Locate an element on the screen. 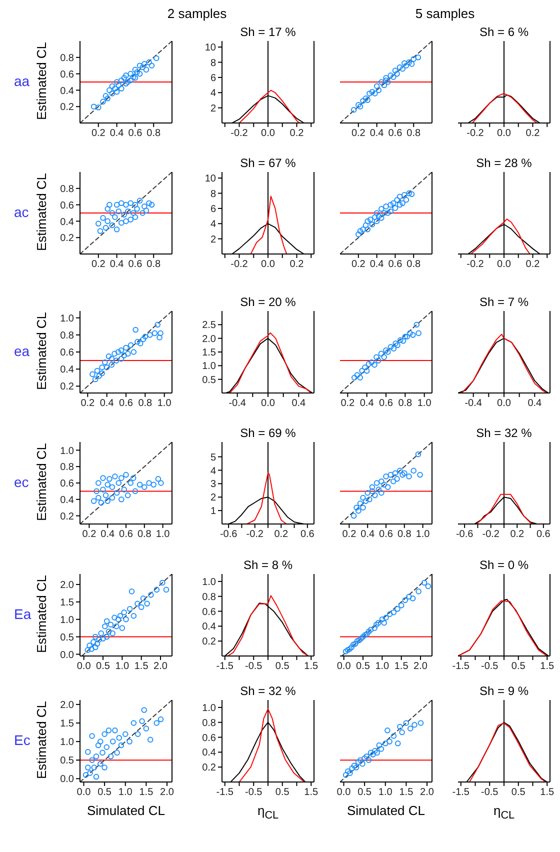 The height and width of the screenshot is (852, 560). text: ea is located at coordinates (22, 351).